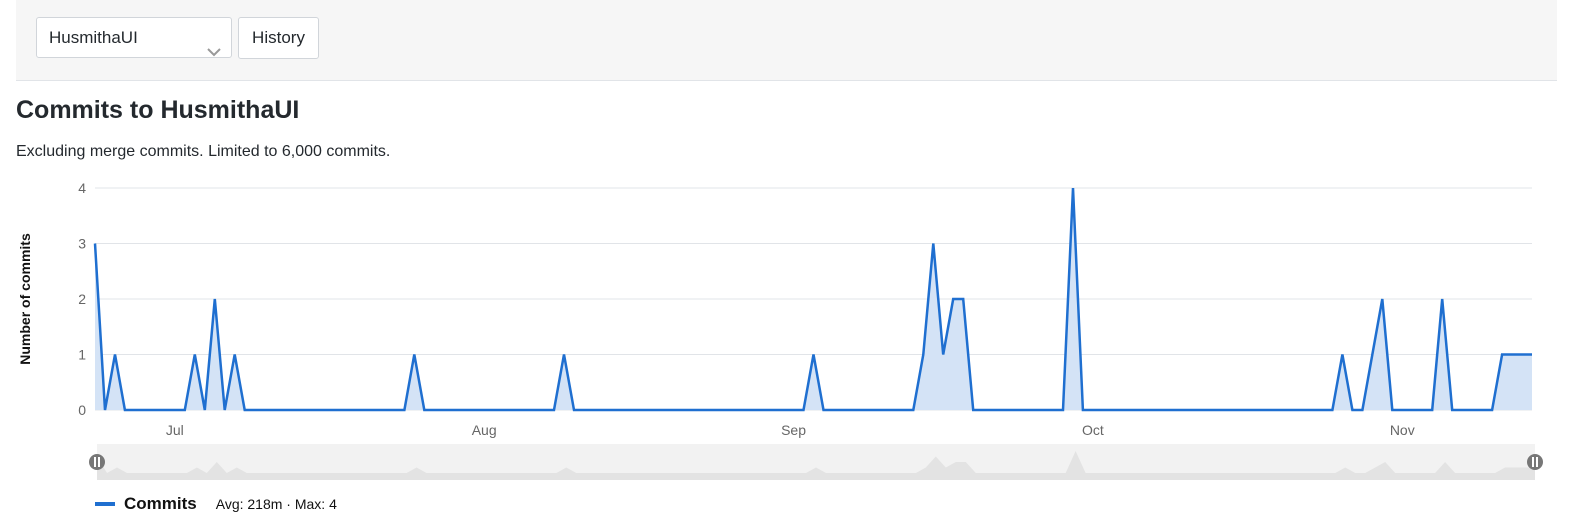  I want to click on repository-select: HusmithaUI, so click(134, 37).